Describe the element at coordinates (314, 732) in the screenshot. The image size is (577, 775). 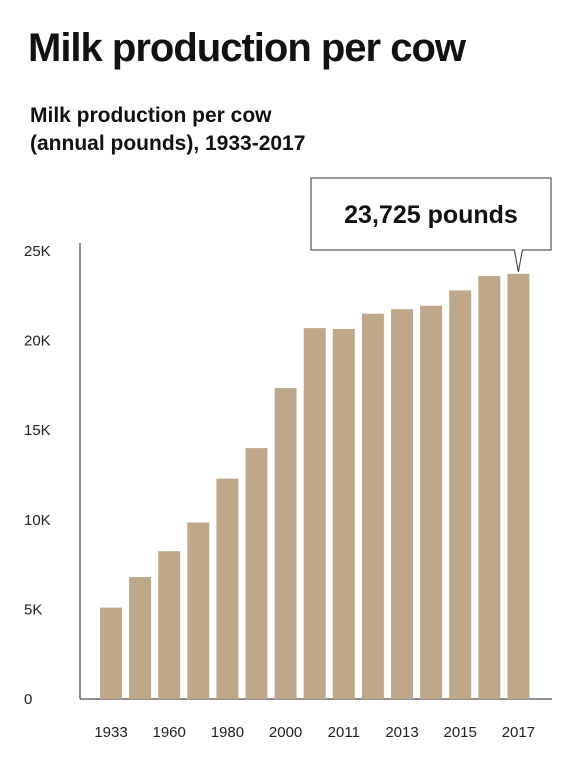
I see `x-axis-ticks: 1933 1960 1980 2000 2011 2013 2015 2017` at that location.